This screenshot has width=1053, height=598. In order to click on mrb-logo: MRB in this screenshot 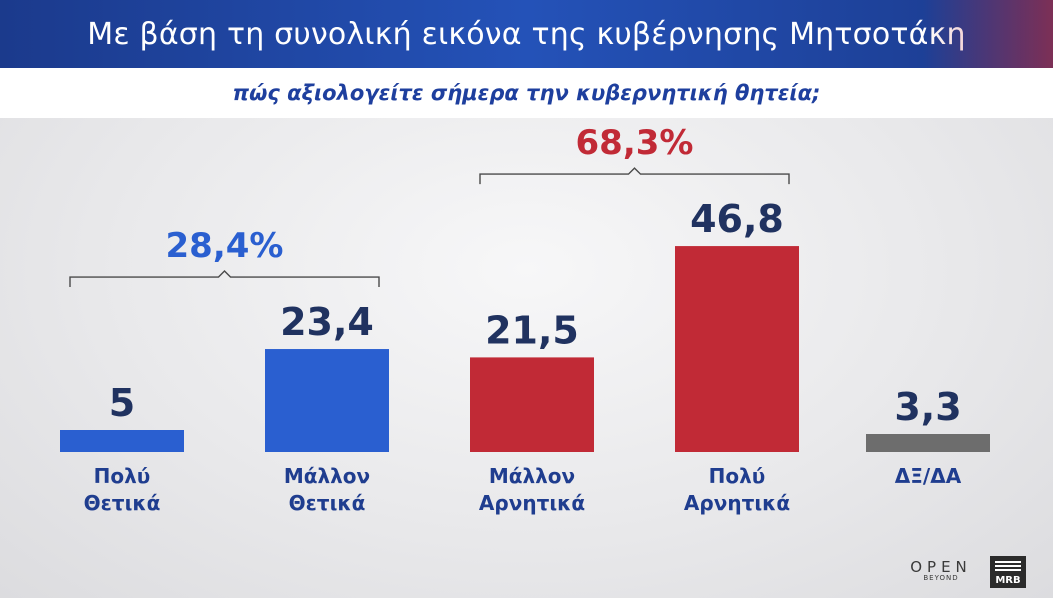, I will do `click(1008, 572)`.